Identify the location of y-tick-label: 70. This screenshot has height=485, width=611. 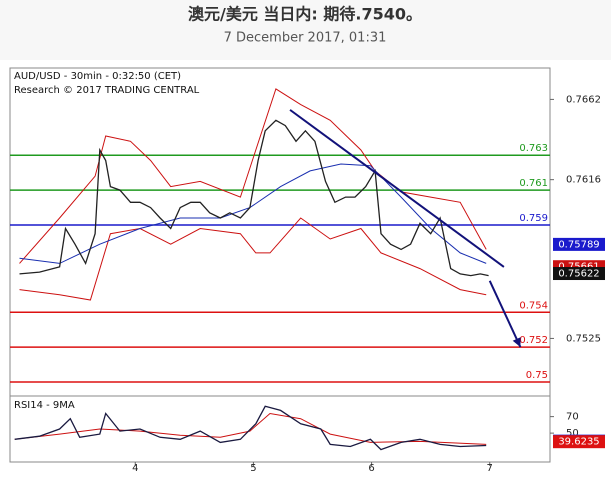
(572, 417).